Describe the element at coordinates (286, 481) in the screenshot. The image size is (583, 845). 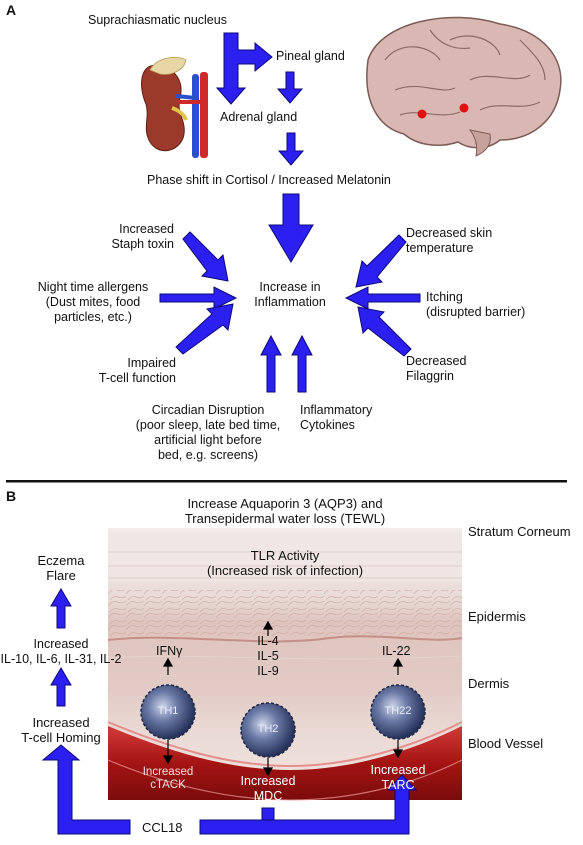
I see `panel-divider` at that location.